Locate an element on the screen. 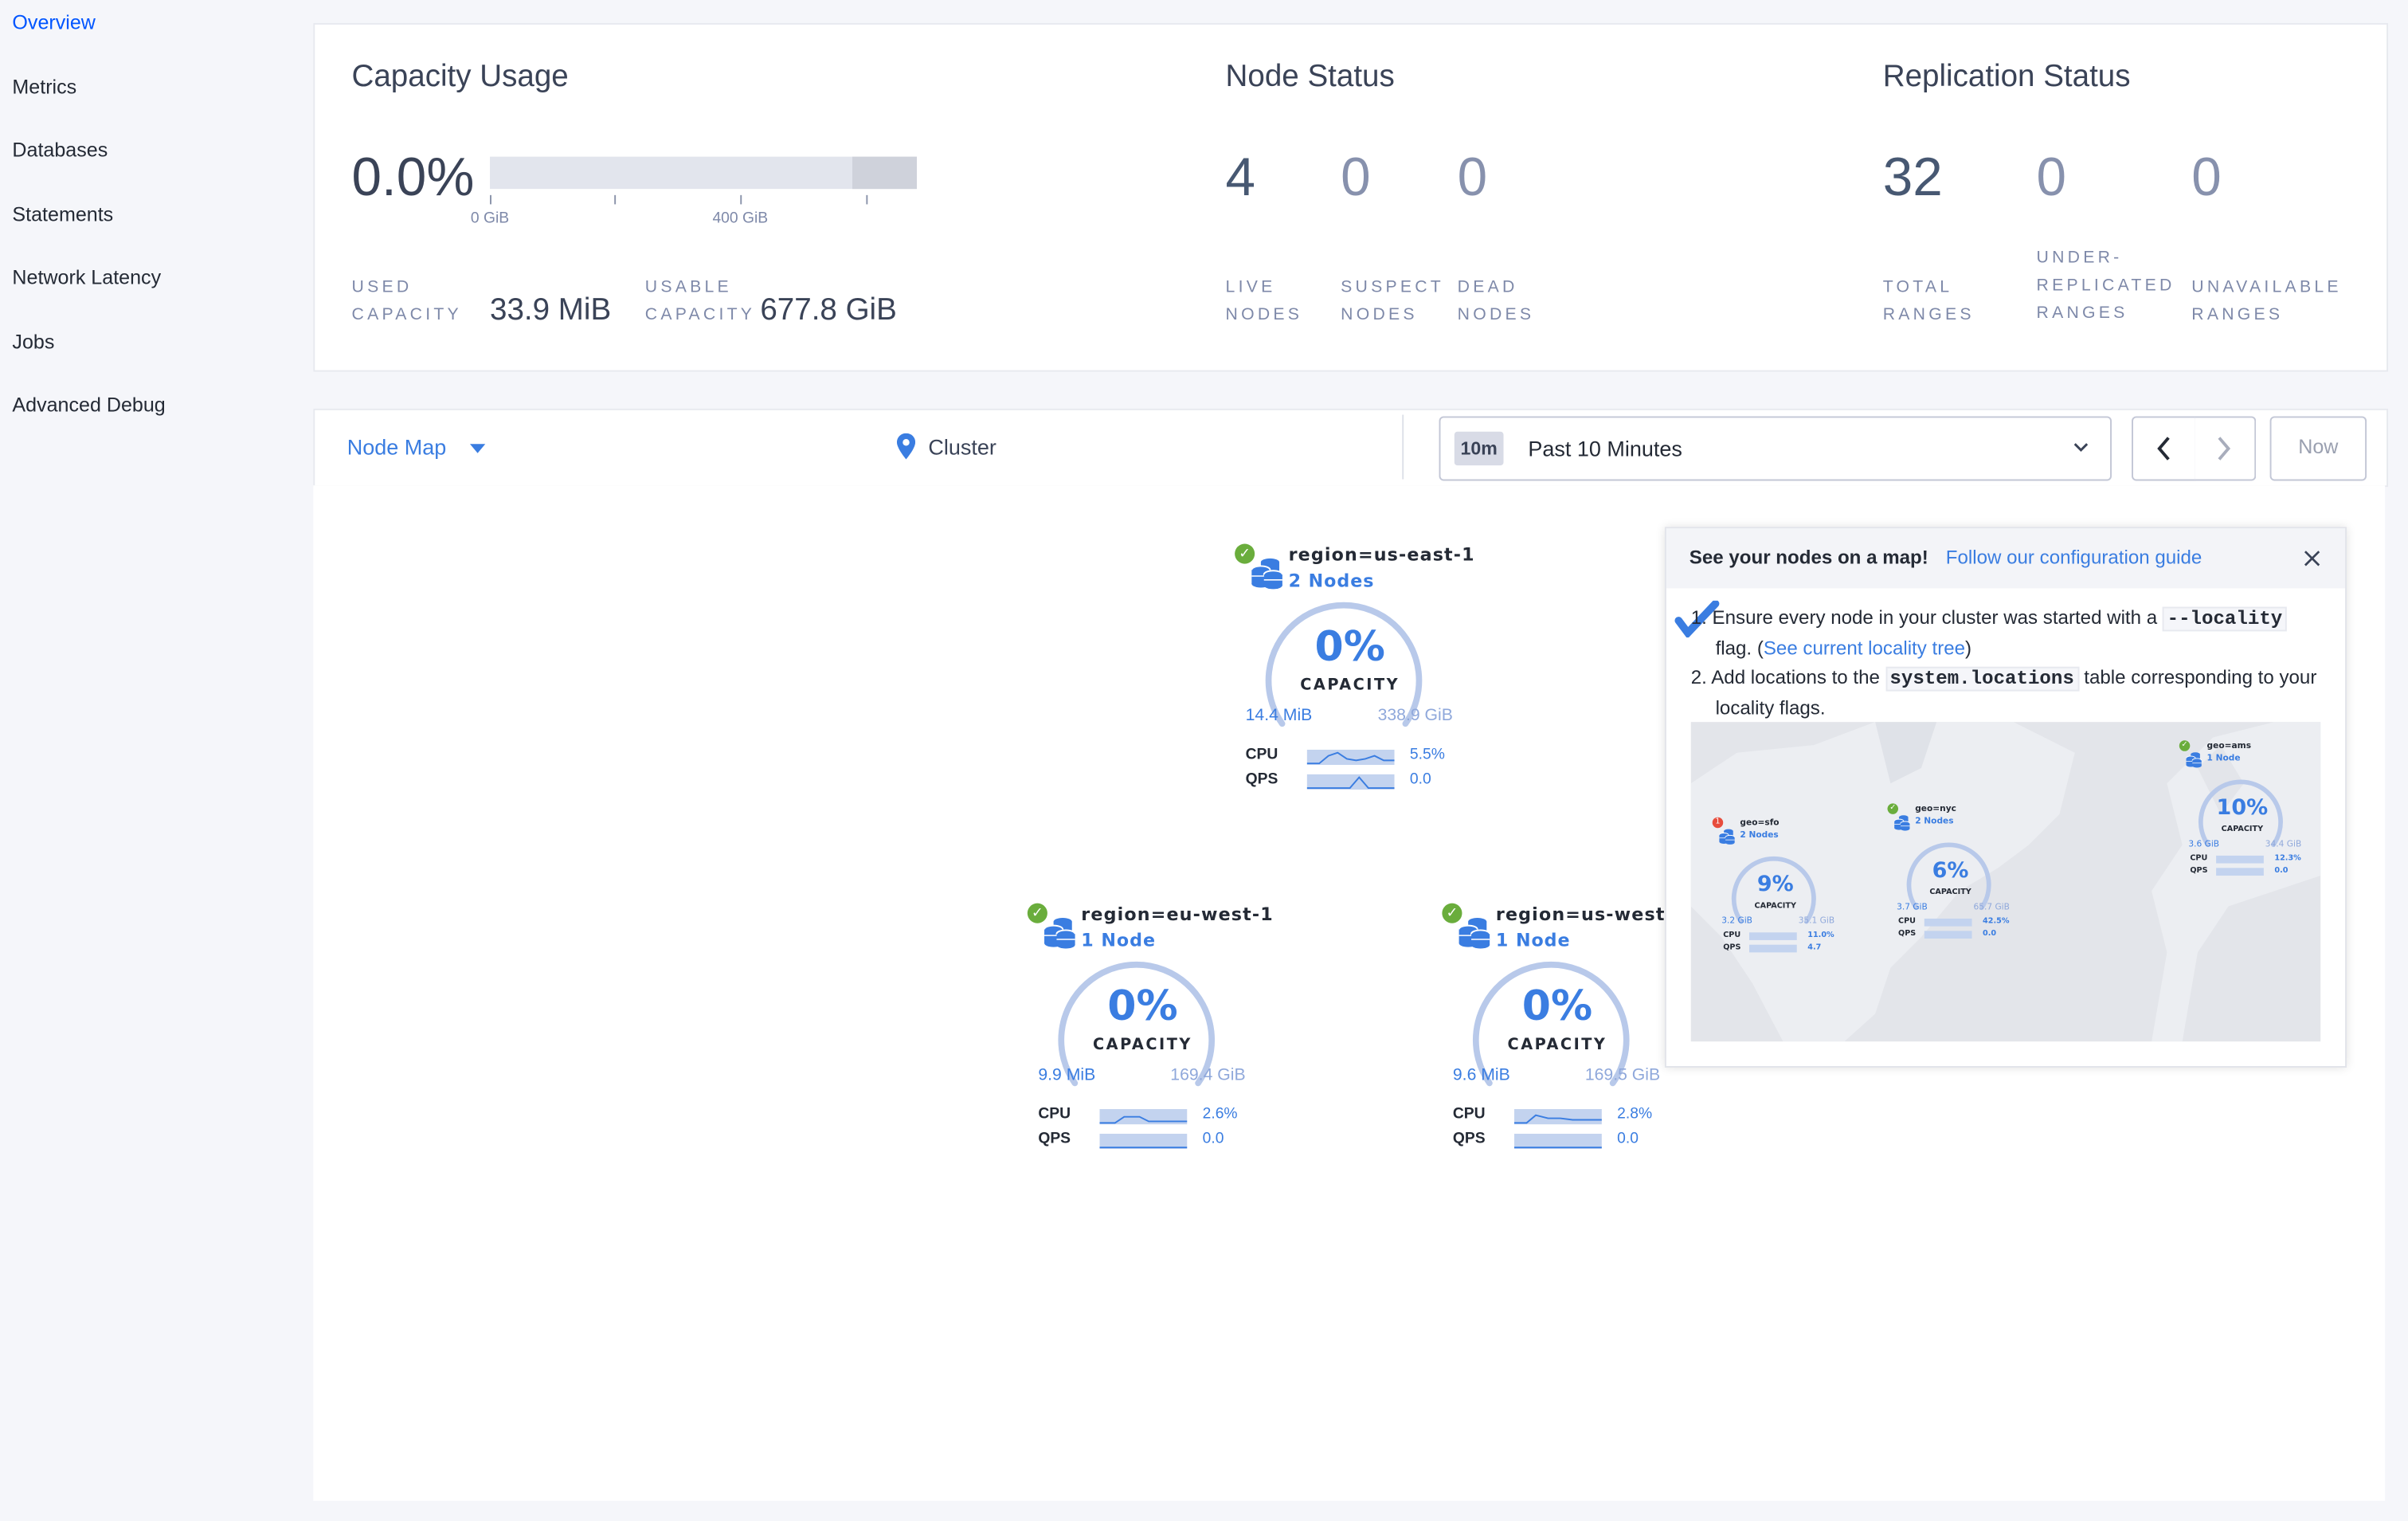 The image size is (2408, 1521). used-capacity: 14.4 MiB is located at coordinates (1279, 716).